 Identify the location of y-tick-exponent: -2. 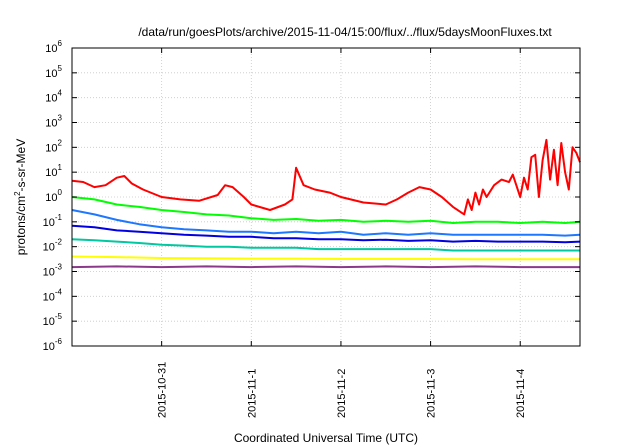
(59, 242).